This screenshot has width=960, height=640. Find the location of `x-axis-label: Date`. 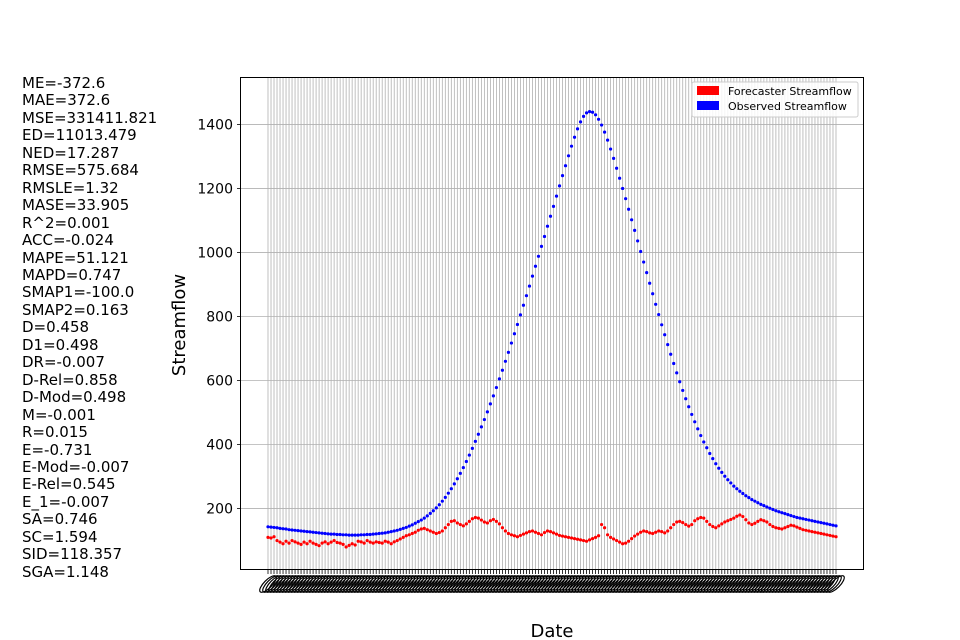

x-axis-label: Date is located at coordinates (551, 630).